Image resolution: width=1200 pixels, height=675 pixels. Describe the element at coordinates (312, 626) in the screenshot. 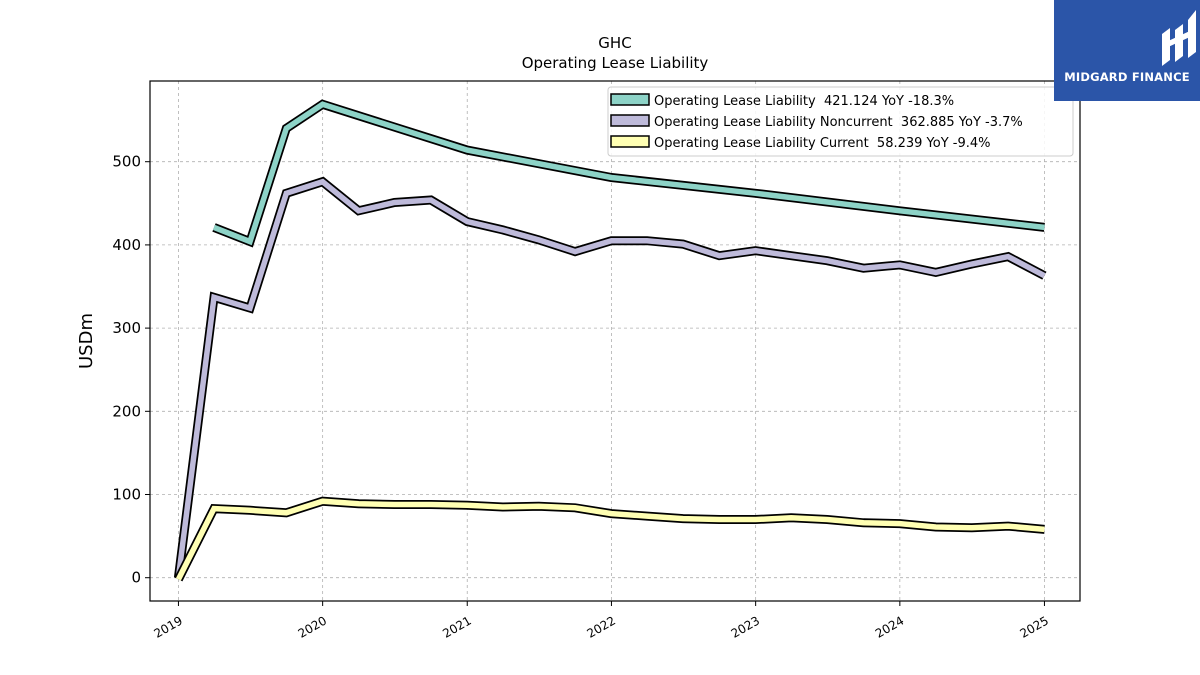

I see `x-tick-label: 2020` at that location.